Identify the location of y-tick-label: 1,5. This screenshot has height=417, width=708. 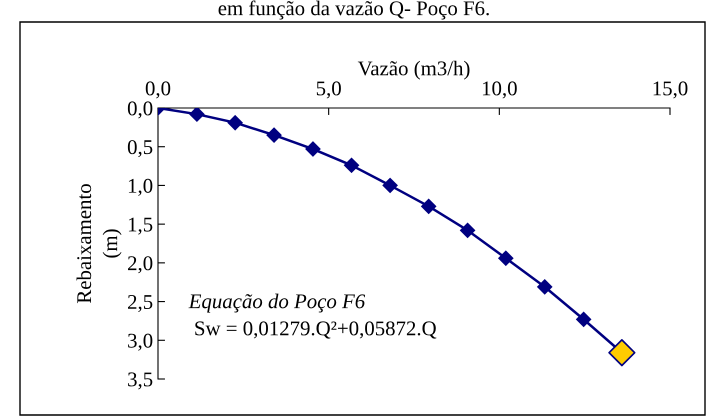
(140, 226).